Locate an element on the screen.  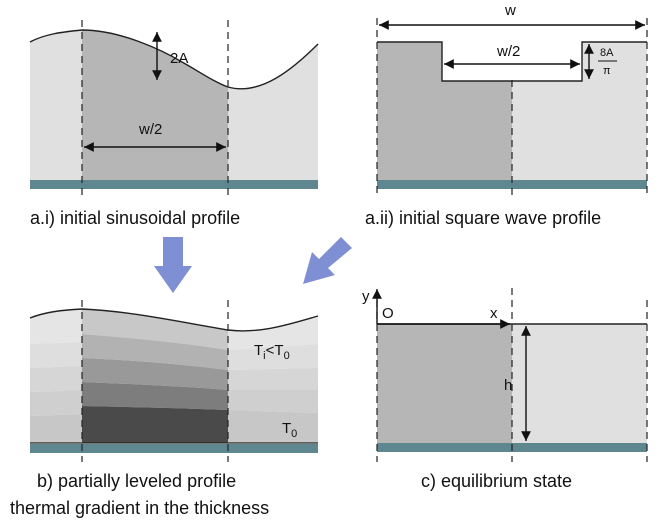
a1-profile-left-region is located at coordinates (56, 105).